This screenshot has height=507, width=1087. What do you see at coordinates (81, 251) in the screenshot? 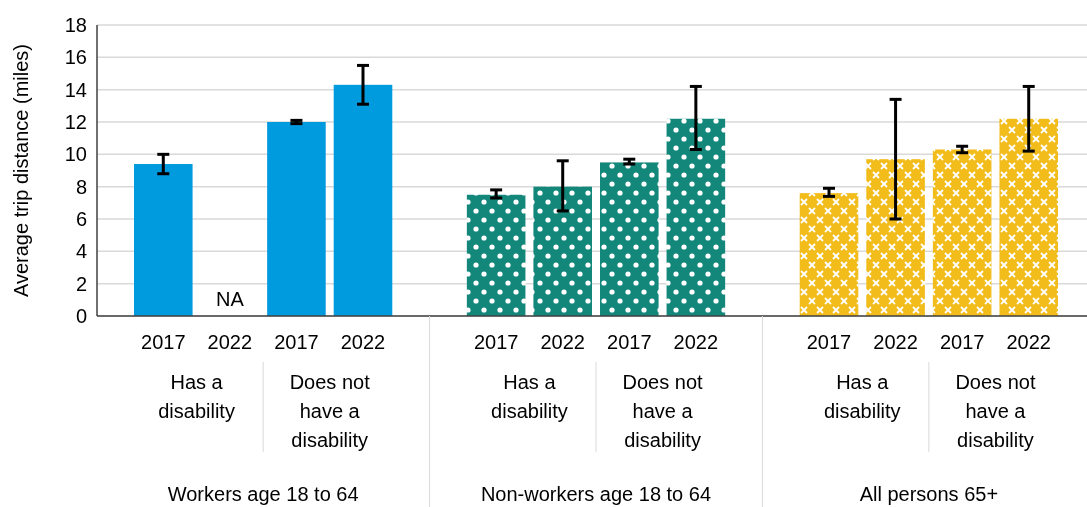
I see `y-tick-label: 4` at bounding box center [81, 251].